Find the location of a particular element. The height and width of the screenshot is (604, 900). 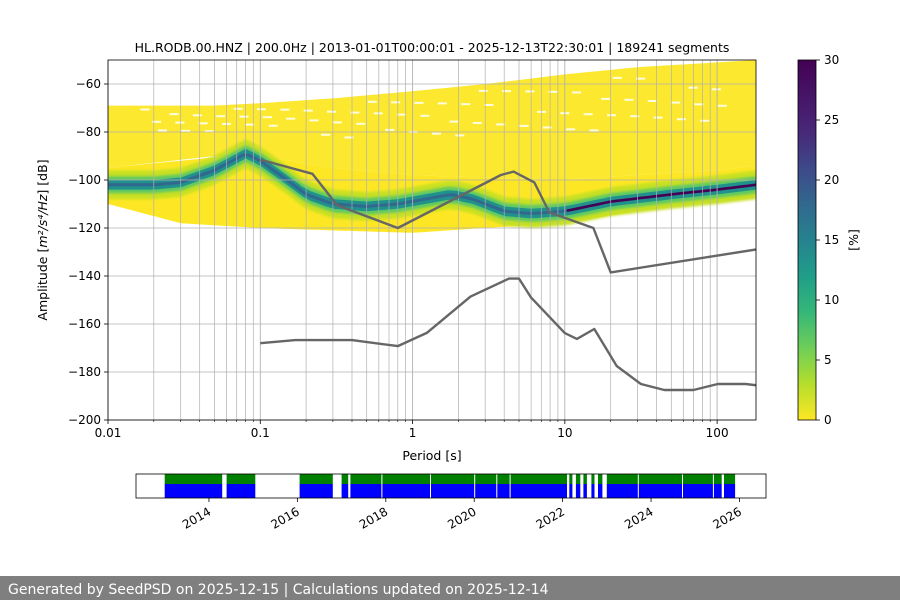

density-sparse-band is located at coordinates (432, 120).